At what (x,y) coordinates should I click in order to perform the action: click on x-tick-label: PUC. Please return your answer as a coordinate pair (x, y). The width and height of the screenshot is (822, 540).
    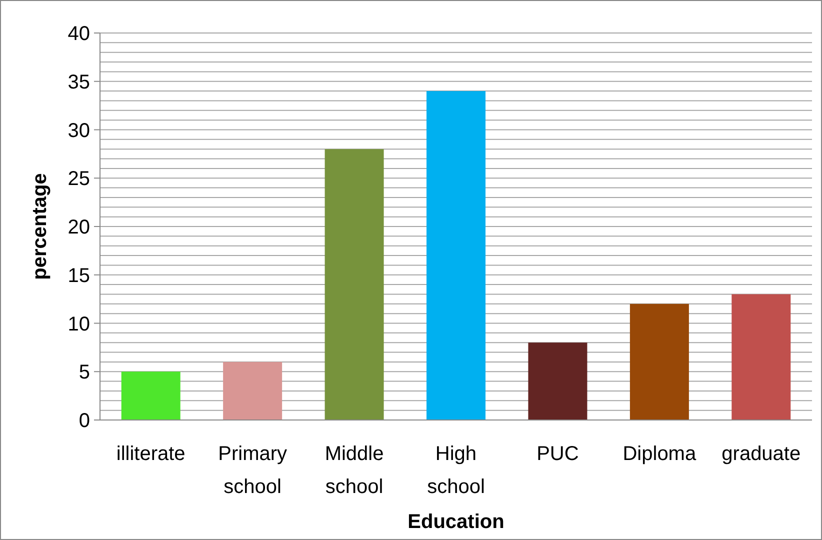
    Looking at the image, I should click on (557, 454).